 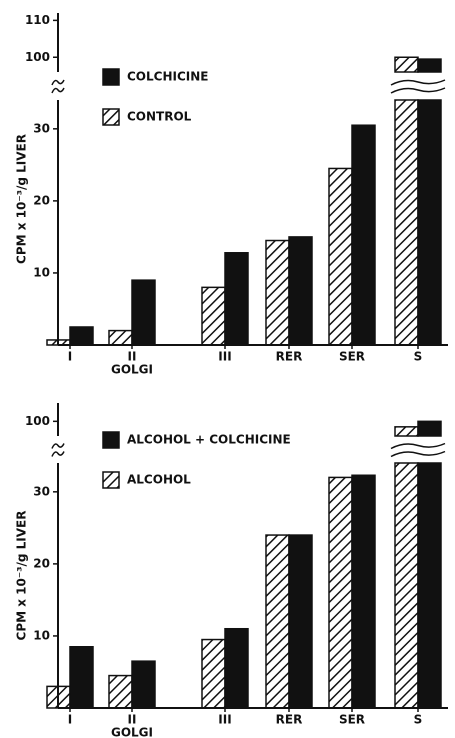 What do you see at coordinates (159, 480) in the screenshot?
I see `legend-label: ALCOHOL` at bounding box center [159, 480].